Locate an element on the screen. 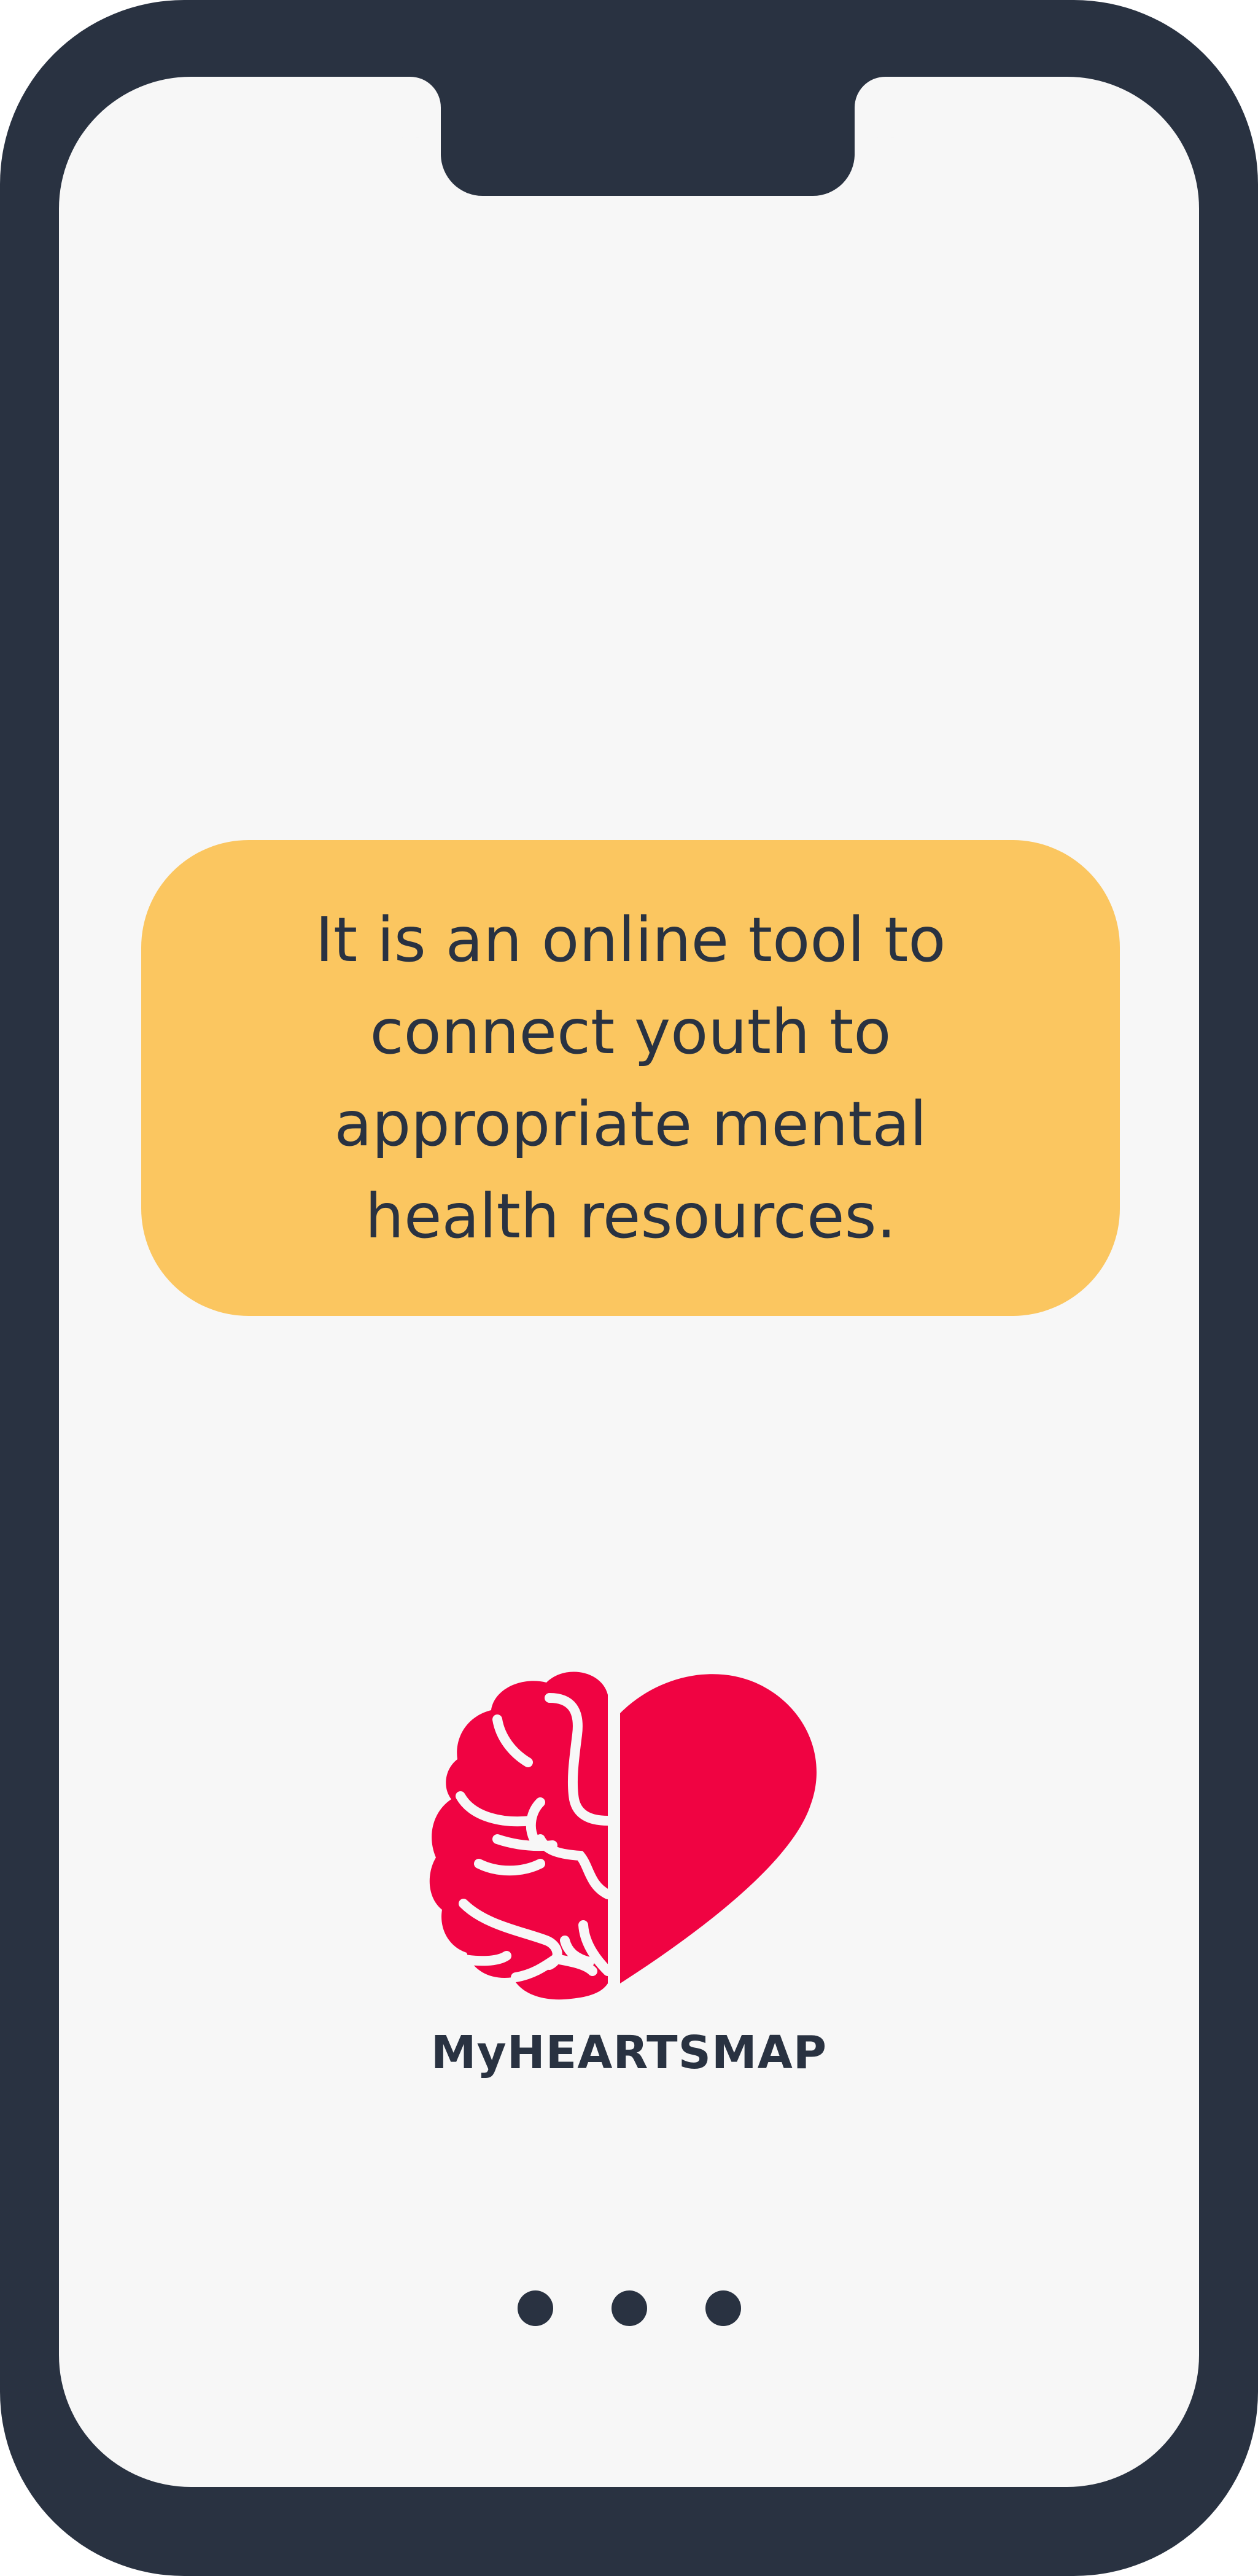  brain-heart-icon is located at coordinates (623, 1835).